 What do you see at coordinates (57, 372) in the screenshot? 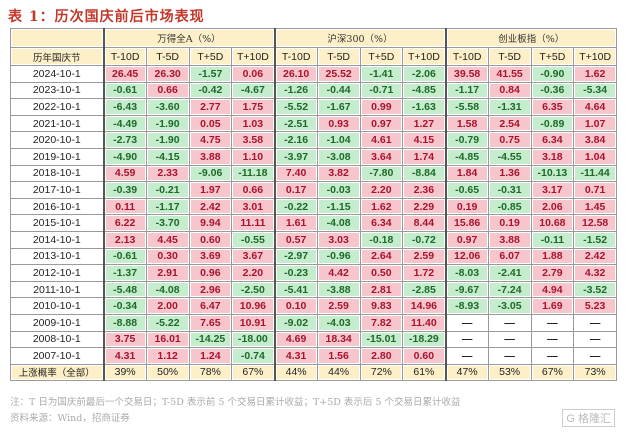
I see `summary-label: 上涨概率（全部）` at bounding box center [57, 372].